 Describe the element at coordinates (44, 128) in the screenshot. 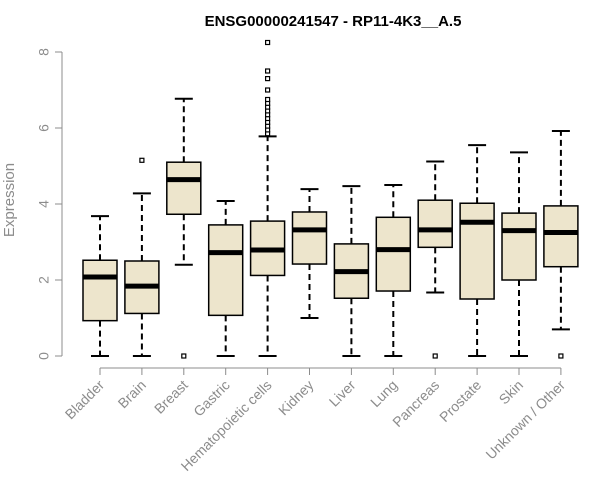

I see `y-tick-label: 6` at that location.